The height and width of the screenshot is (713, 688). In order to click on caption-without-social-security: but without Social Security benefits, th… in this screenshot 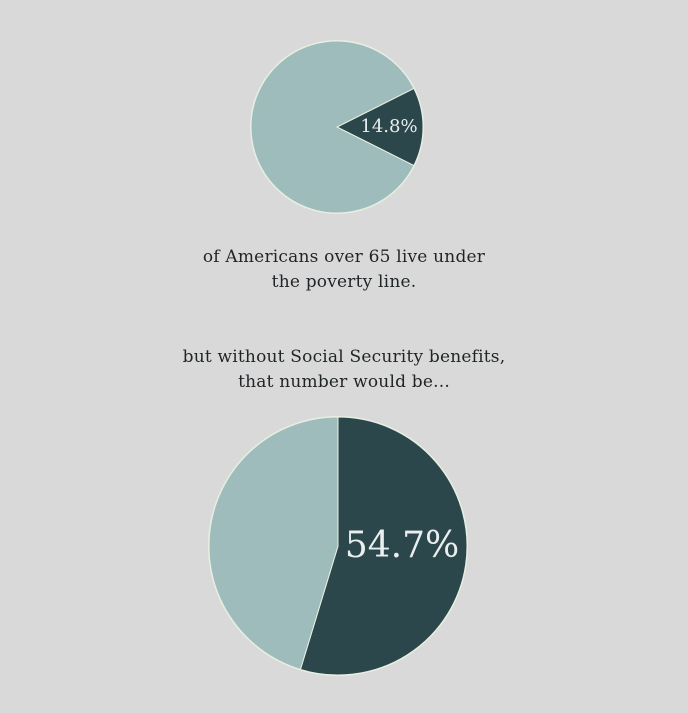, I will do `click(344, 370)`.